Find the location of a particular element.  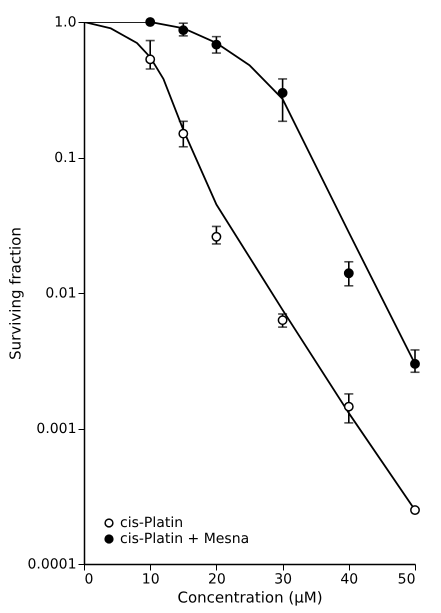

x-axis-title: Concentration (μM) is located at coordinates (250, 597).